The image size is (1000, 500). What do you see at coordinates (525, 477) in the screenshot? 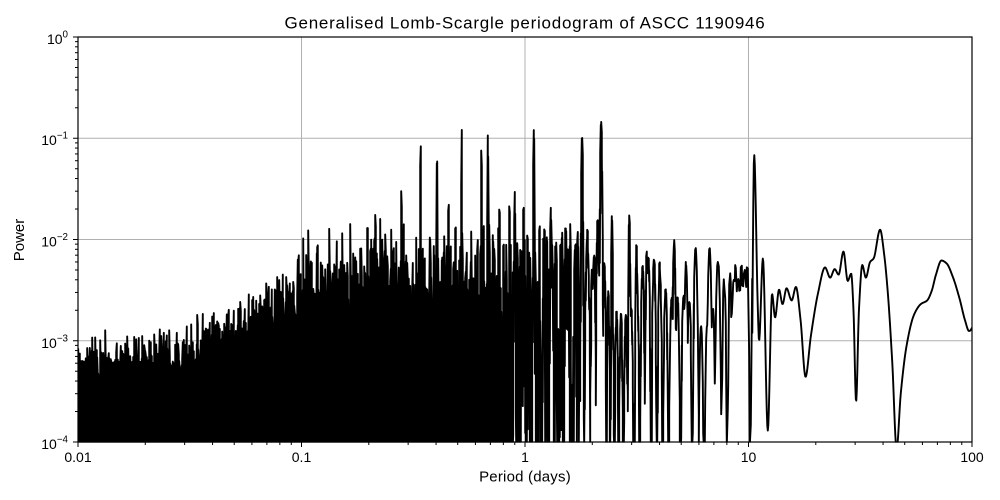
I see `svg-text: Period (days)` at bounding box center [525, 477].